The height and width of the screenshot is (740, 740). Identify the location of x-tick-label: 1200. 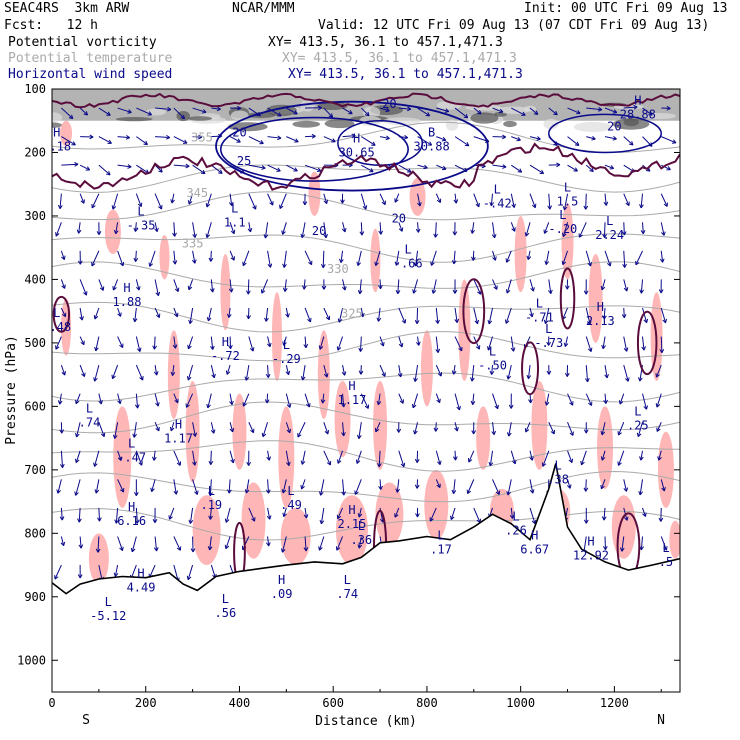
(614, 703).